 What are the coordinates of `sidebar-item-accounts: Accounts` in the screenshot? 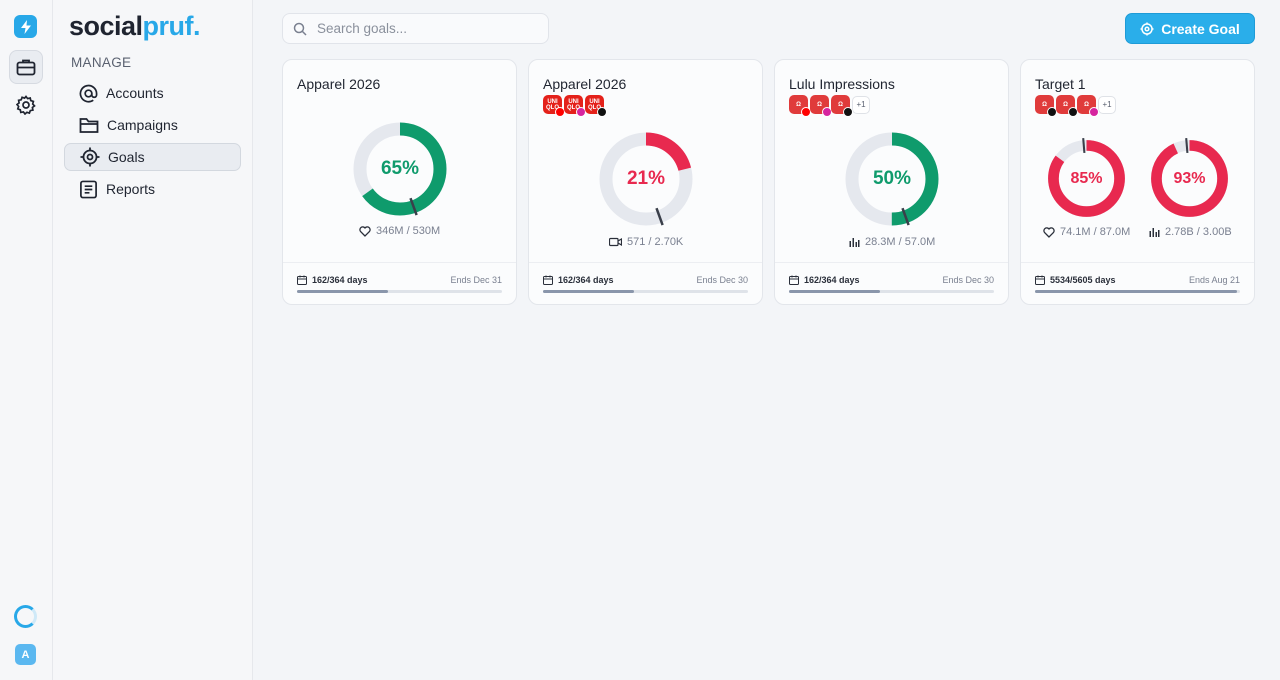 It's located at (152, 93).